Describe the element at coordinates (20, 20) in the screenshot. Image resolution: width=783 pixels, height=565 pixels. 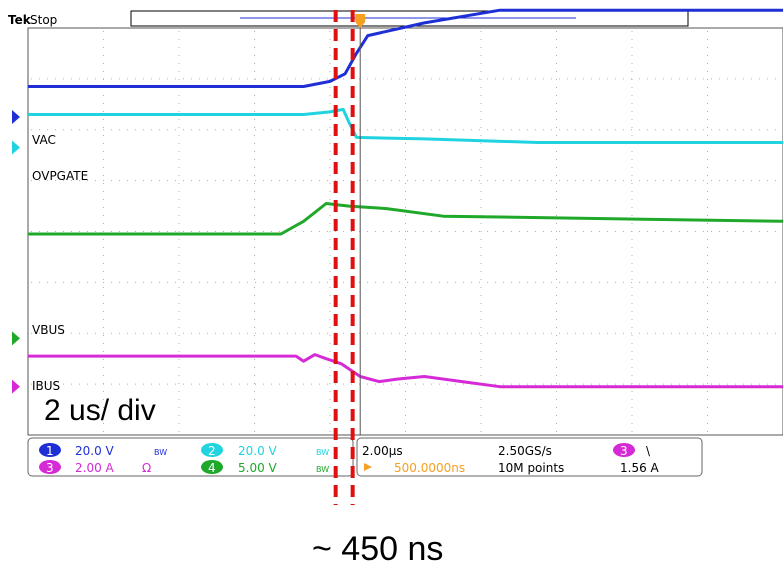
I see `brand-logo: Tek` at that location.